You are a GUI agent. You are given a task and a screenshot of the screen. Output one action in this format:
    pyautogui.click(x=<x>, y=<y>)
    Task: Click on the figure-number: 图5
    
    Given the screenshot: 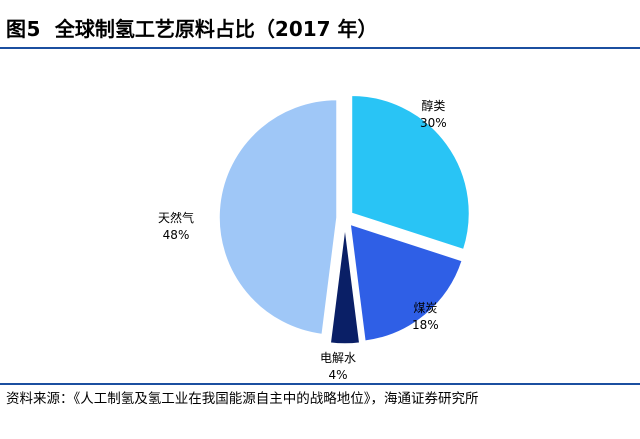 What is the action you would take?
    pyautogui.click(x=23, y=28)
    